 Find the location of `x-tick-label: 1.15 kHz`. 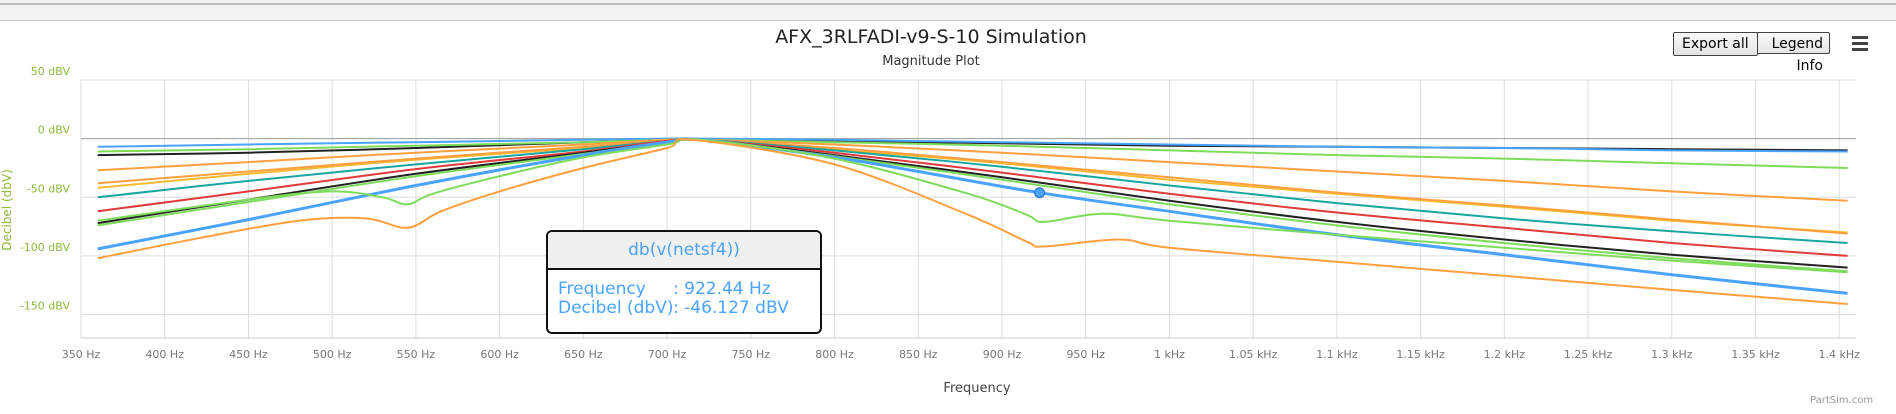

x-tick-label: 1.15 kHz is located at coordinates (1420, 354).